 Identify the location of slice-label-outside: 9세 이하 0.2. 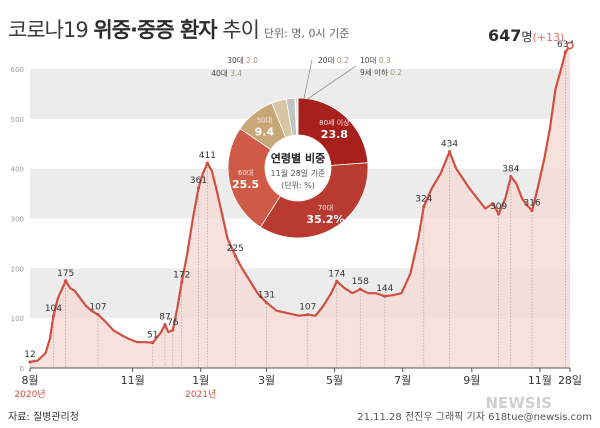
(381, 72).